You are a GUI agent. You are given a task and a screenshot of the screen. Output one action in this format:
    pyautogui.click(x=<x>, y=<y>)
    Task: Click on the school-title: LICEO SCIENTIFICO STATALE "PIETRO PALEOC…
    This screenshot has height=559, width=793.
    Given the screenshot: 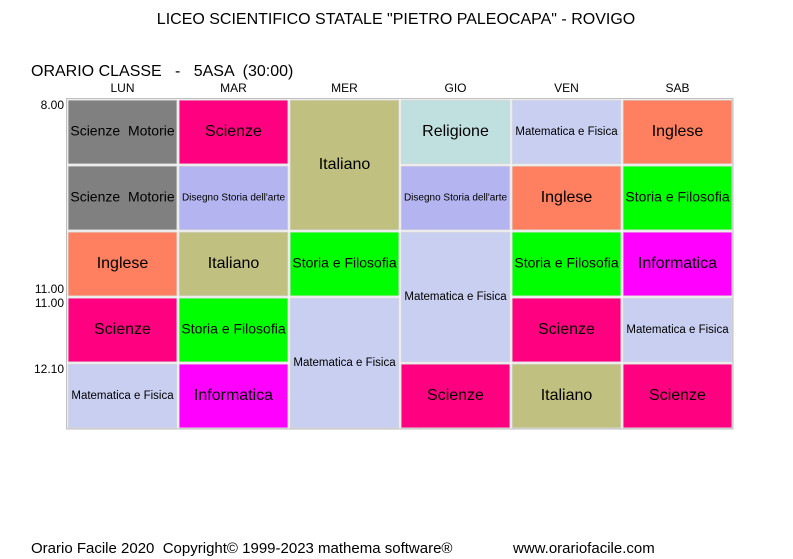 What is the action you would take?
    pyautogui.click(x=396, y=19)
    